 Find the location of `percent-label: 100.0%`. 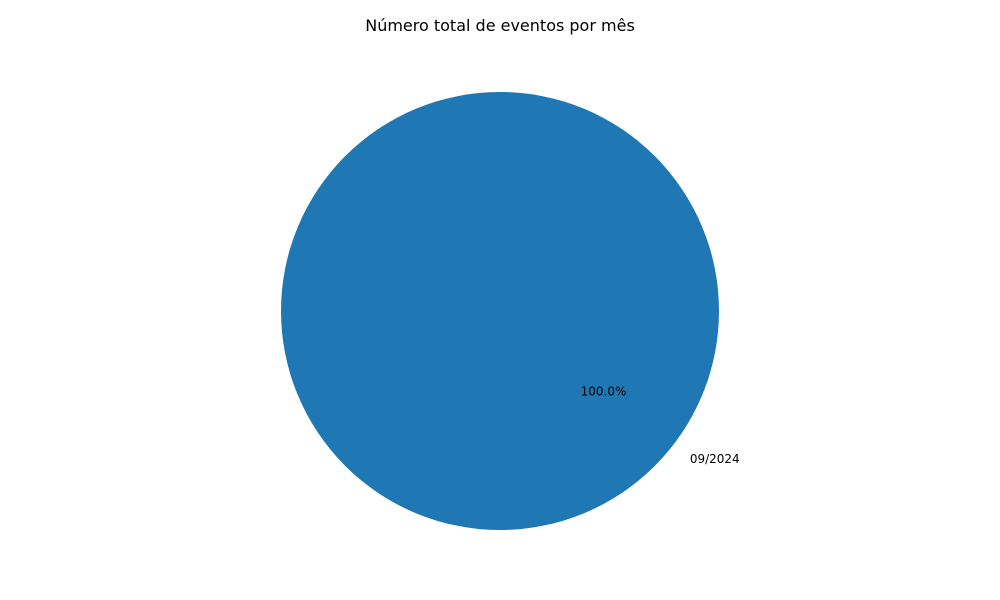

percent-label: 100.0% is located at coordinates (604, 391).